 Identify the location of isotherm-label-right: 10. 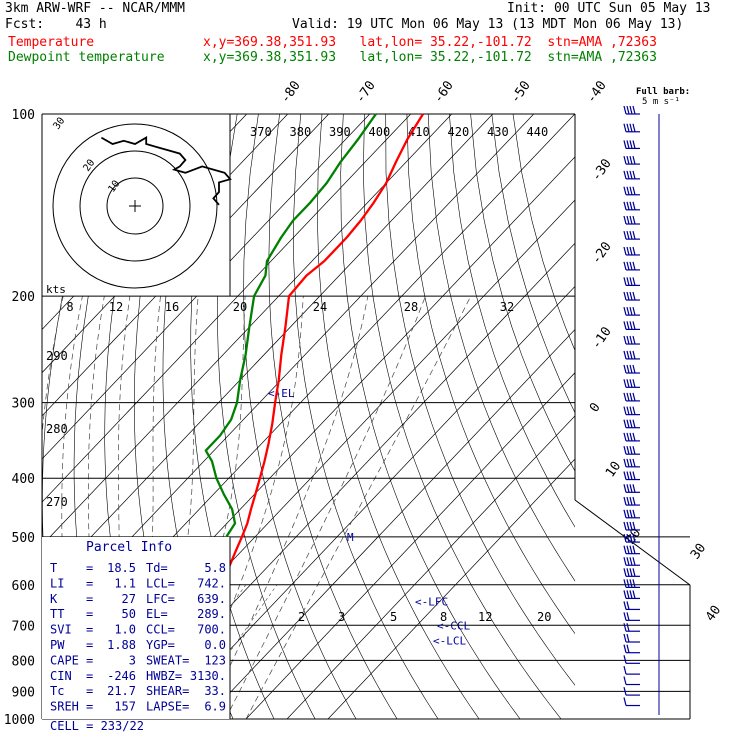
(613, 469).